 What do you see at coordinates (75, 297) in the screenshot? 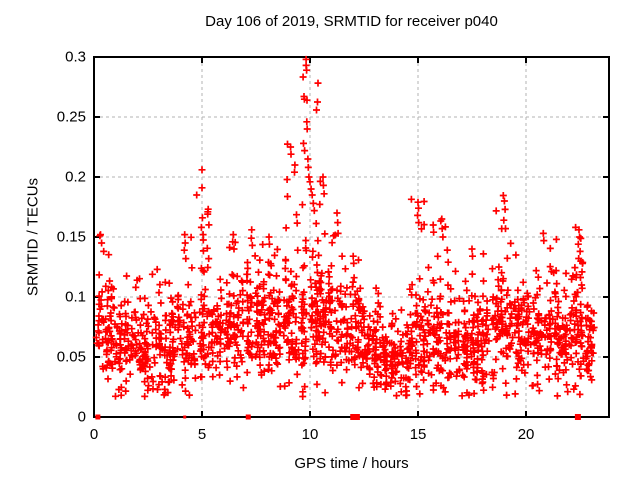
I see `y-tick-label: 0.1` at bounding box center [75, 297].